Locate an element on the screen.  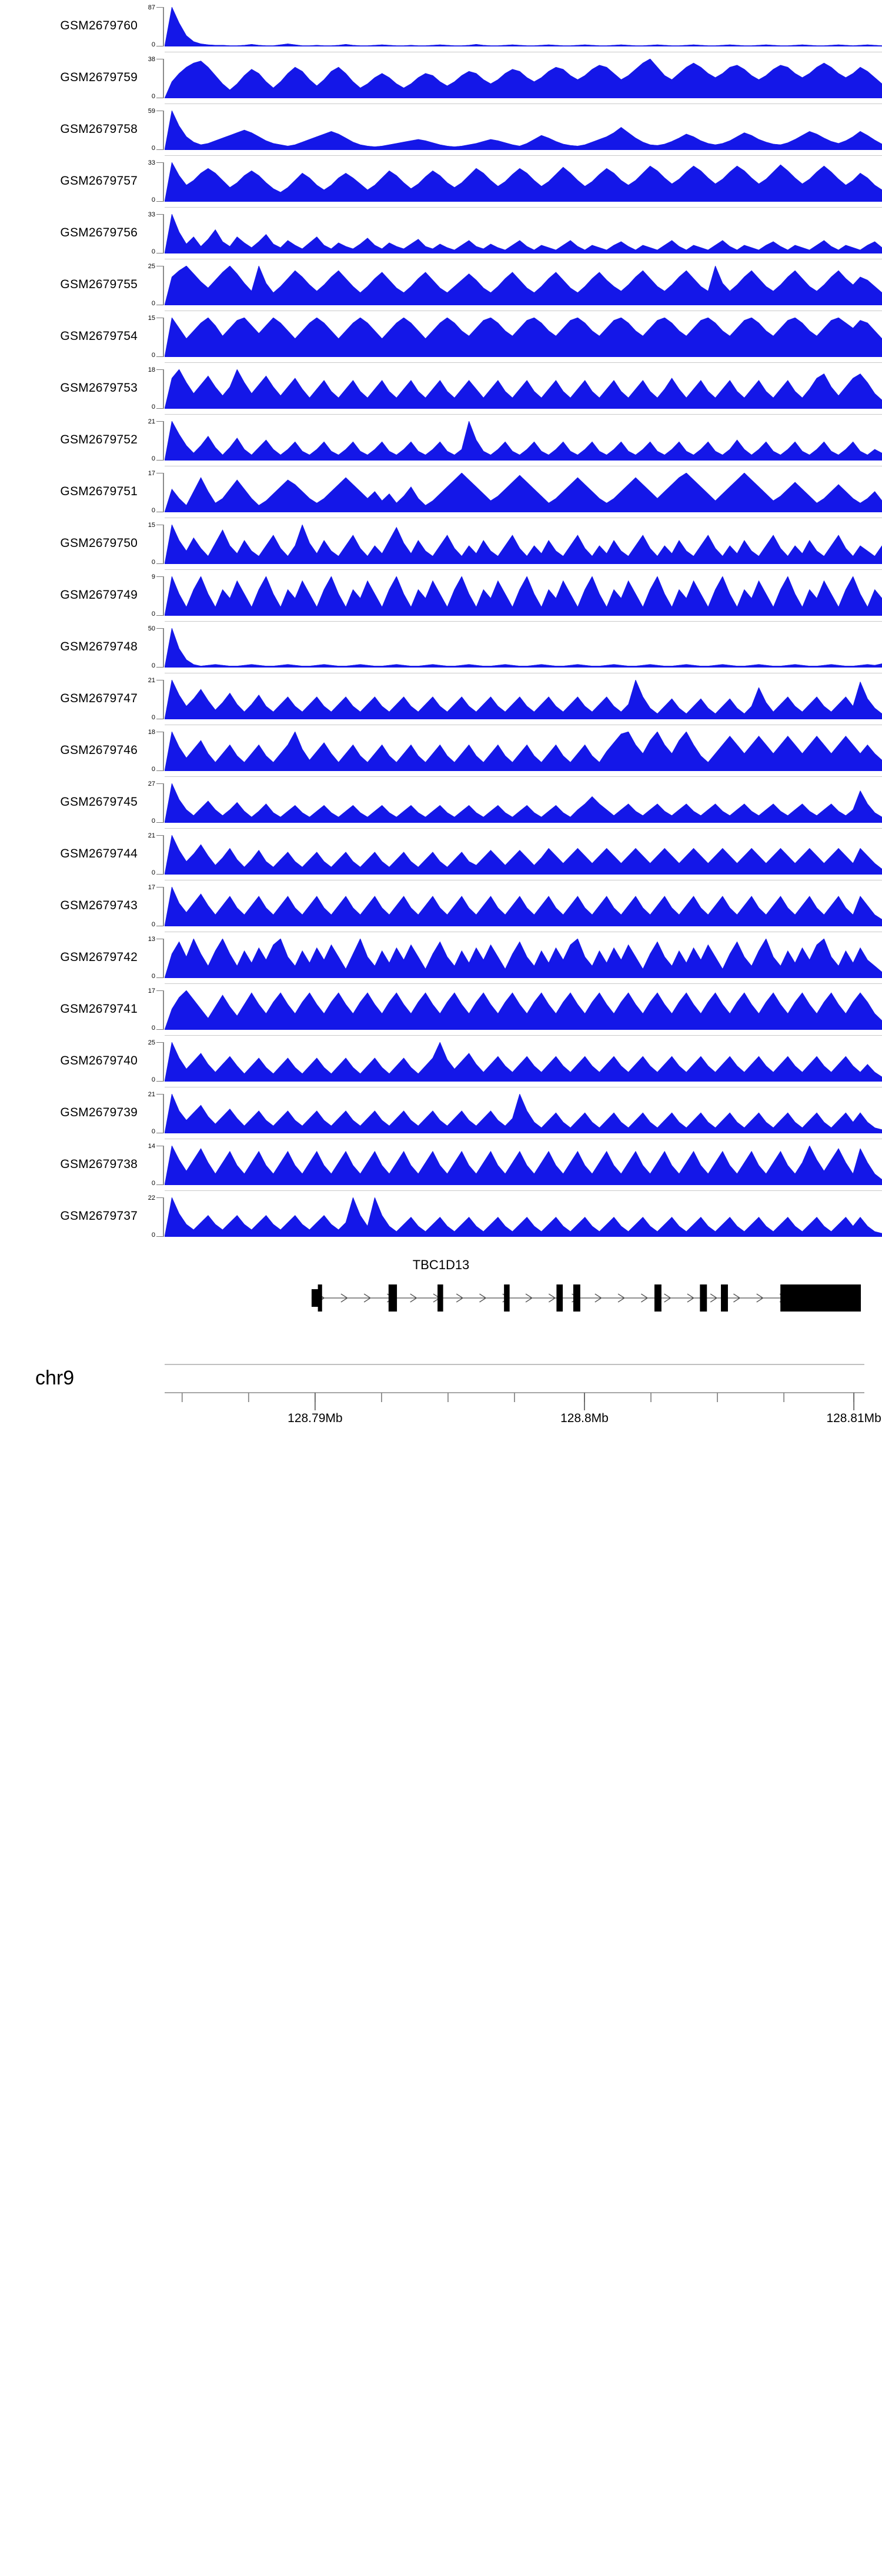
coverage-track: GSM2679756 33 0 is located at coordinates (441, 233).